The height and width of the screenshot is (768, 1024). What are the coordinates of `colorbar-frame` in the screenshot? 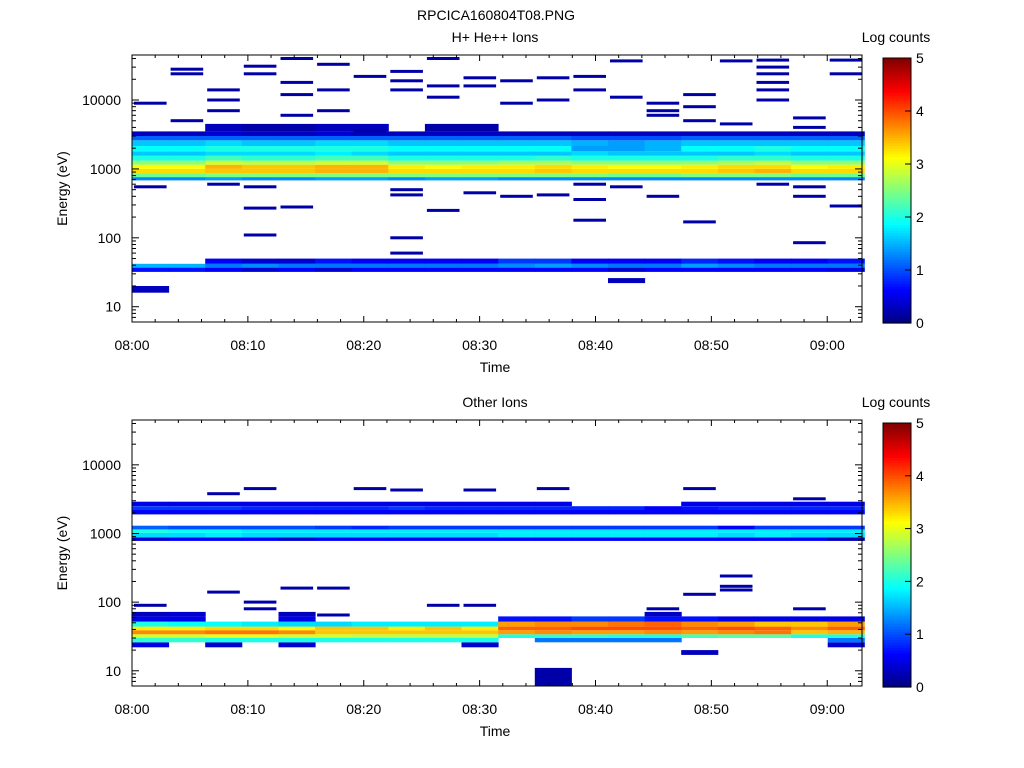 It's located at (897, 190).